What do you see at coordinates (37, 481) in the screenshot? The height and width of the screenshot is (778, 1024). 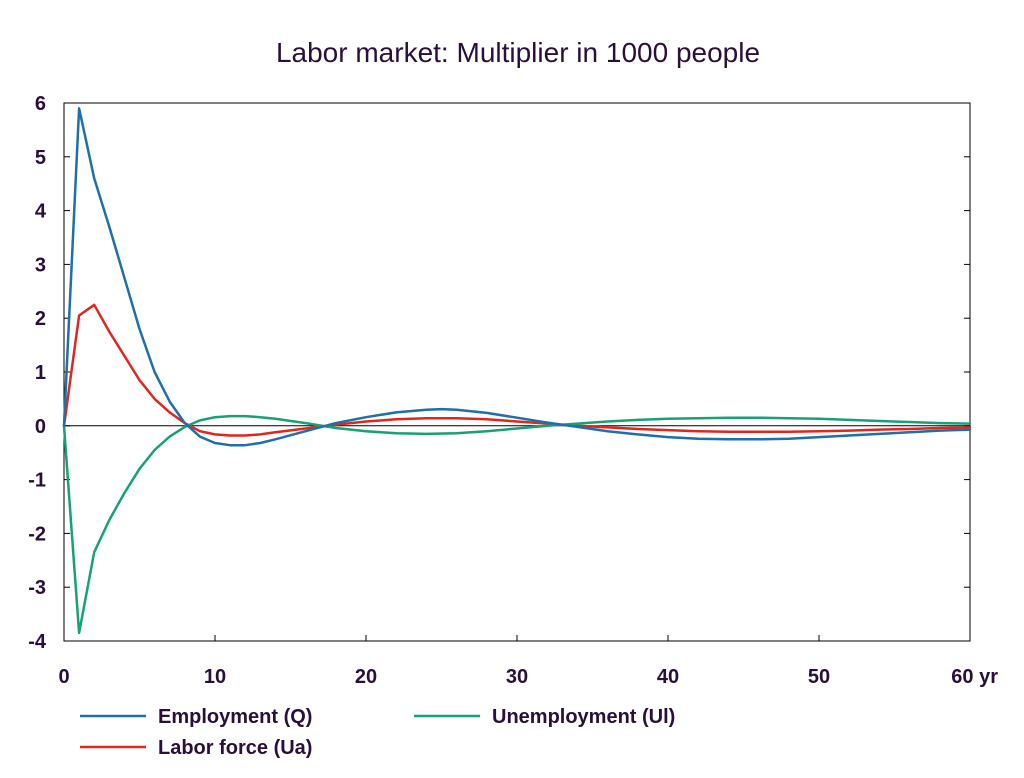 I see `y-tick-label: -1` at bounding box center [37, 481].